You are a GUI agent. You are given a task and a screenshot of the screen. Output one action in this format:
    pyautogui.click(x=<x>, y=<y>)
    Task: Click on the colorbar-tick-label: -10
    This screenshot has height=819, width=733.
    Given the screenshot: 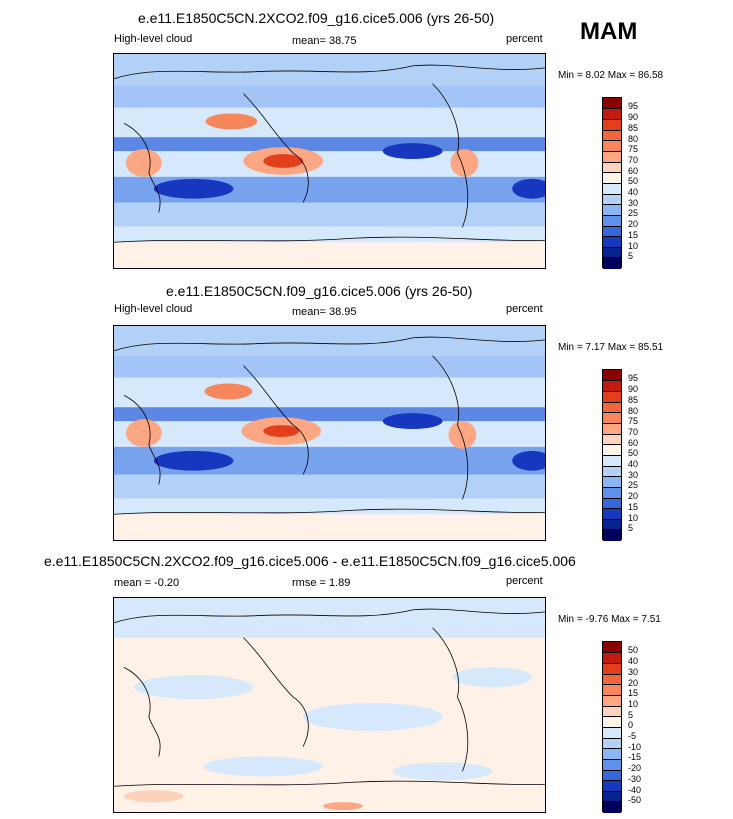 What is the action you would take?
    pyautogui.click(x=635, y=747)
    